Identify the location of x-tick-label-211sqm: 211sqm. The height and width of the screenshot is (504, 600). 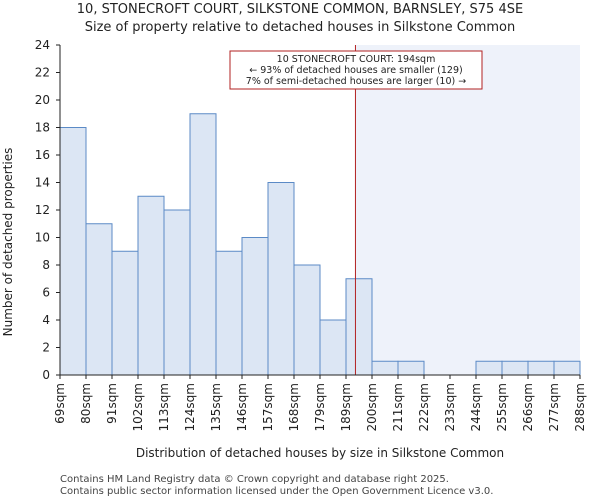
(398, 407).